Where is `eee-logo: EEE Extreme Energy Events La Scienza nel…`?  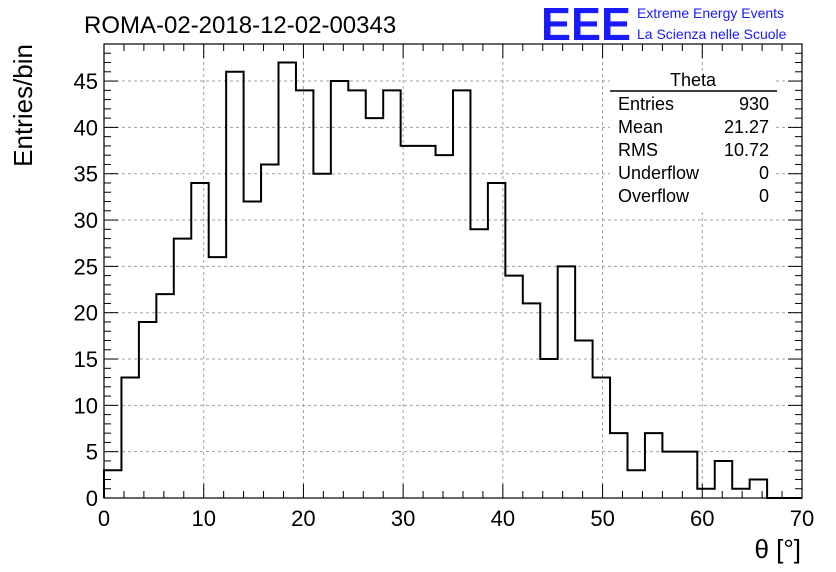 eee-logo: EEE Extreme Energy Events La Scienza nel… is located at coordinates (664, 25).